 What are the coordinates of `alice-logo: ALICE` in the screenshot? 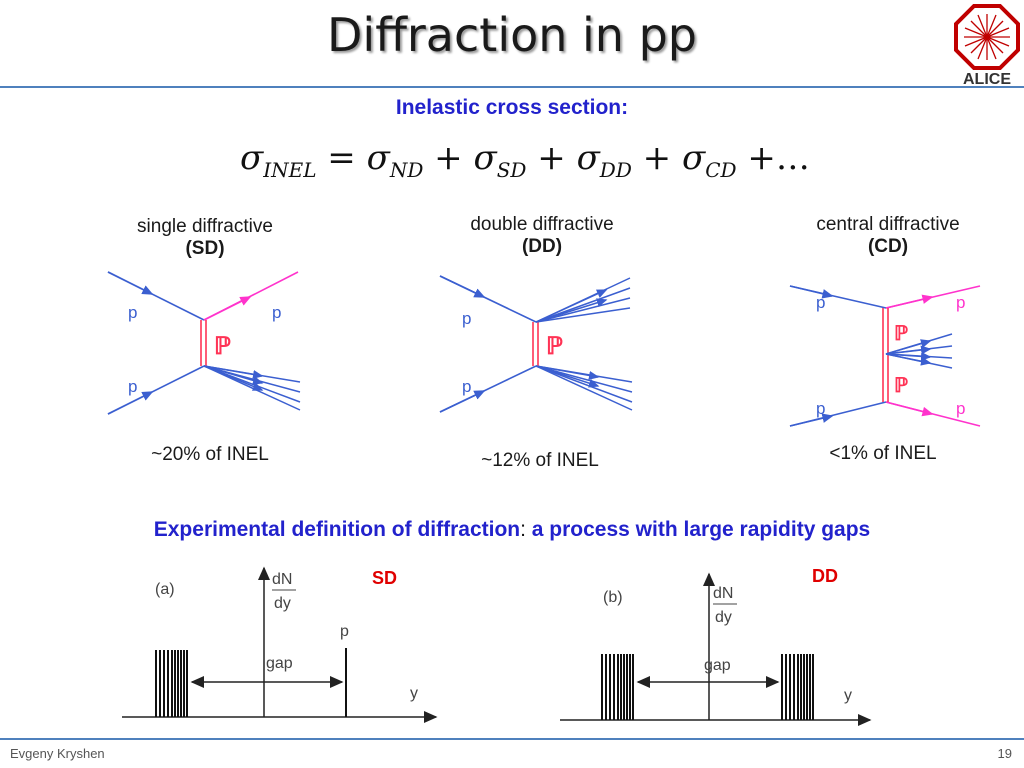 It's located at (987, 46).